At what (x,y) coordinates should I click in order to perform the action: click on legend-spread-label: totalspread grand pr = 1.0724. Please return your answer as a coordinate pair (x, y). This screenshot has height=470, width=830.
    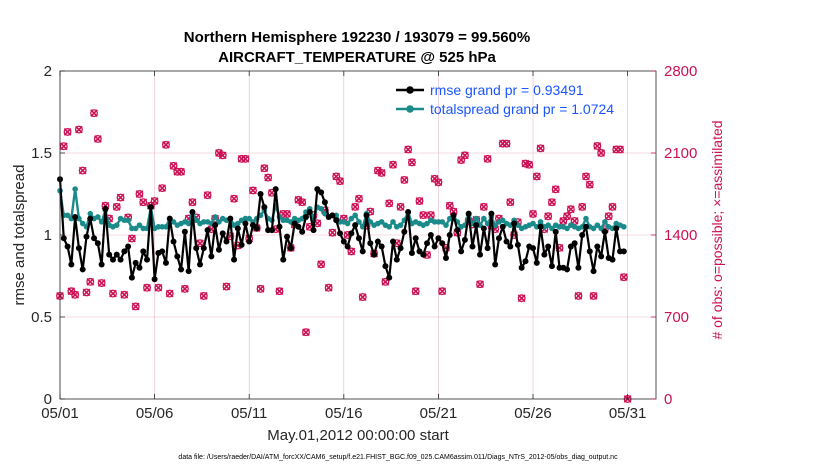
    Looking at the image, I should click on (522, 109).